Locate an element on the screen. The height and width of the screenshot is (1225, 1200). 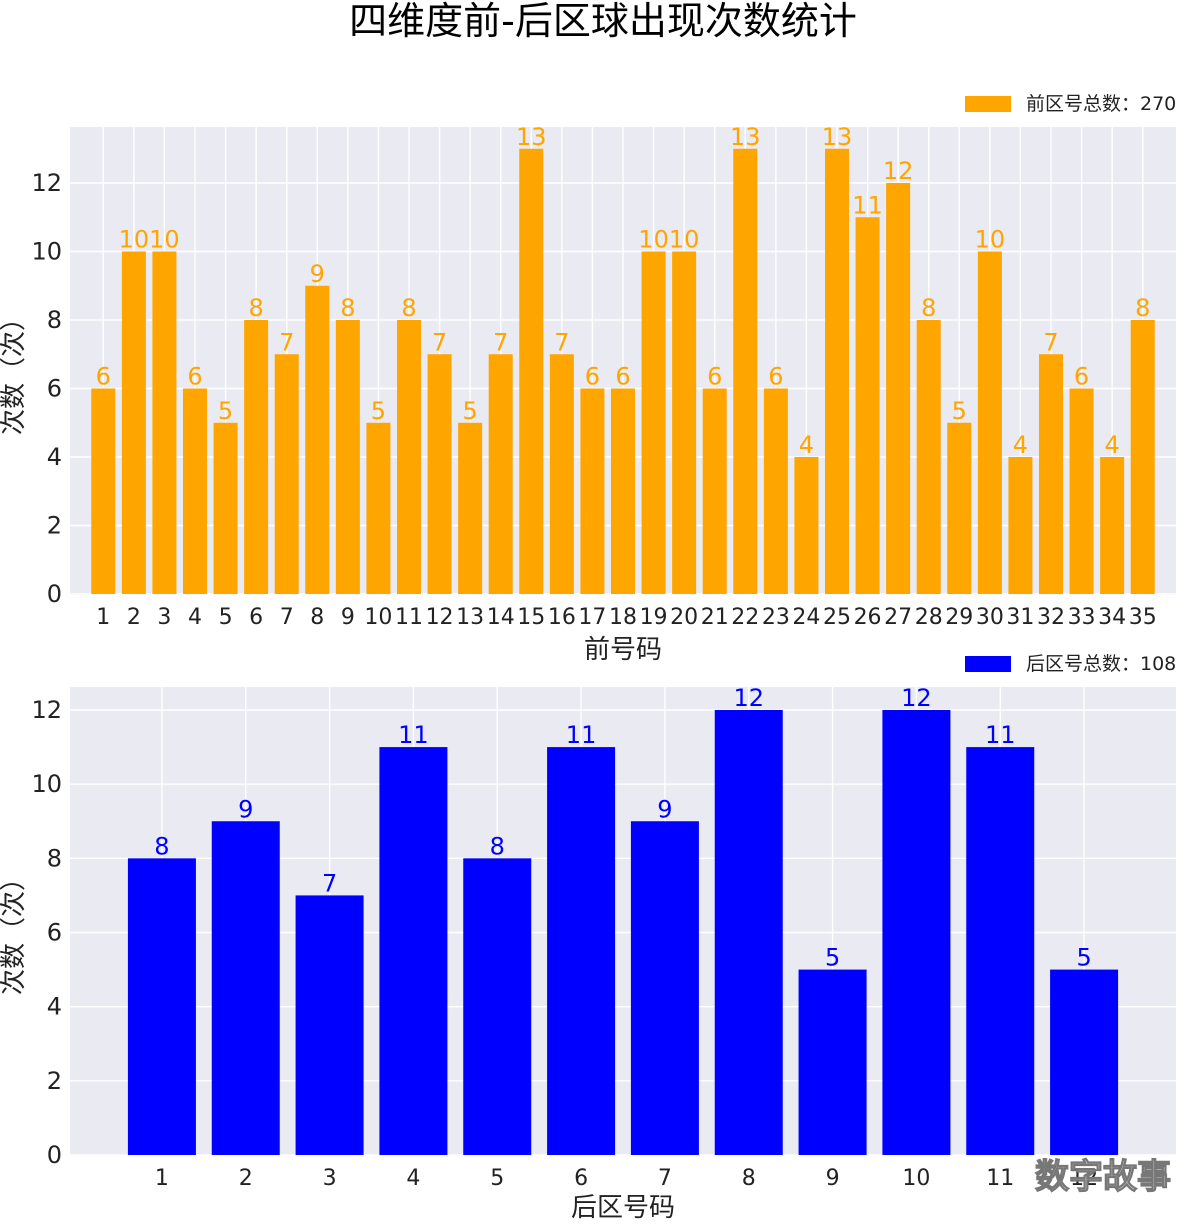
x-tick-label: 19 is located at coordinates (654, 617).